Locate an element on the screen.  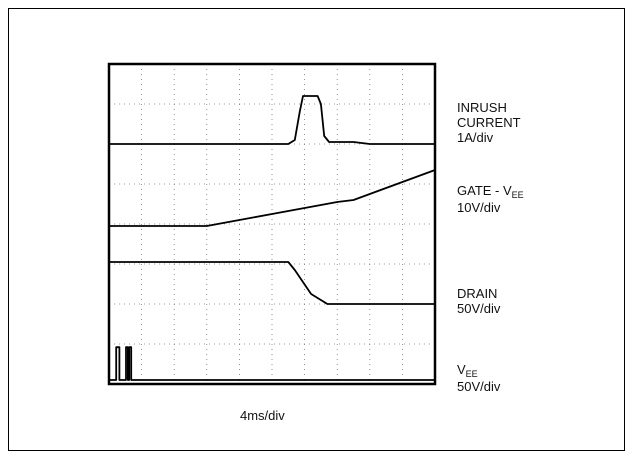
x-axis-label: 4ms/div is located at coordinates (262, 415).